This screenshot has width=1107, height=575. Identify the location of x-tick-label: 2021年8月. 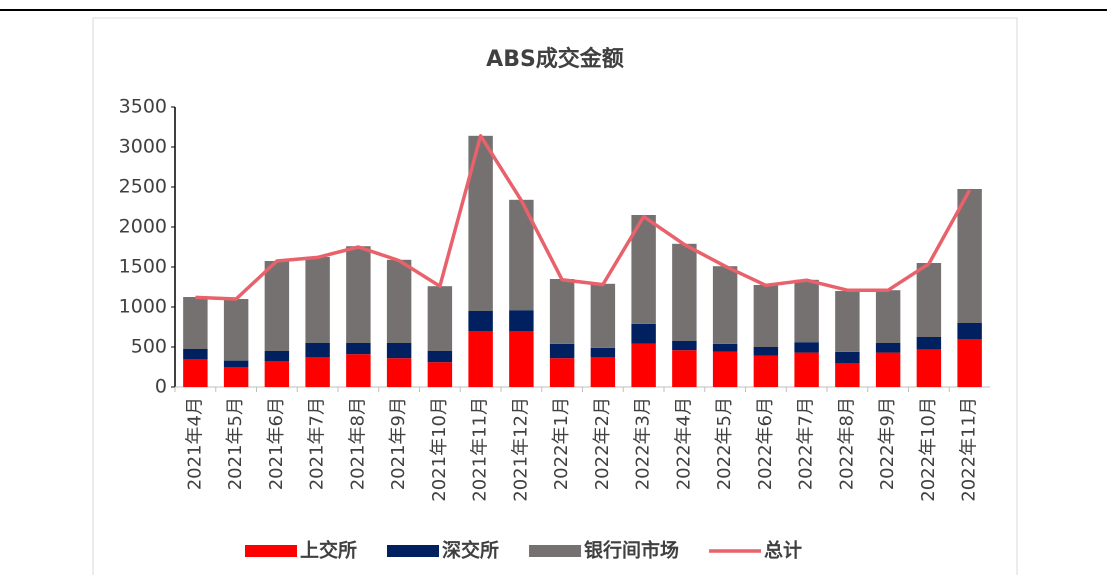
(357, 443).